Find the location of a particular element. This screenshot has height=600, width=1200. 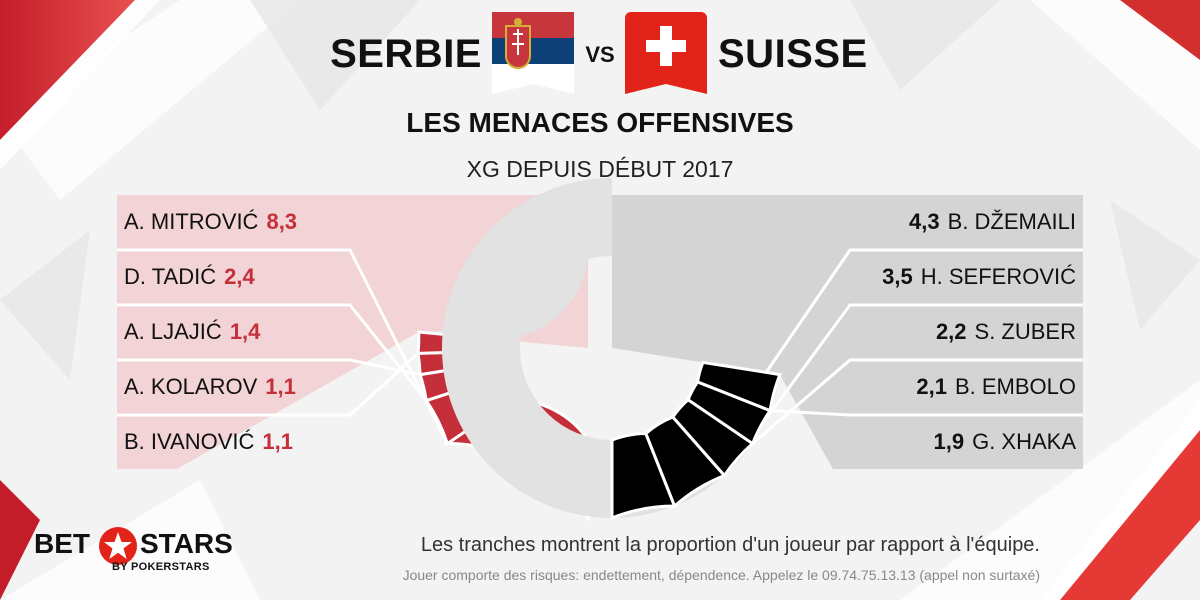

switzerland-flag-icon is located at coordinates (666, 53).